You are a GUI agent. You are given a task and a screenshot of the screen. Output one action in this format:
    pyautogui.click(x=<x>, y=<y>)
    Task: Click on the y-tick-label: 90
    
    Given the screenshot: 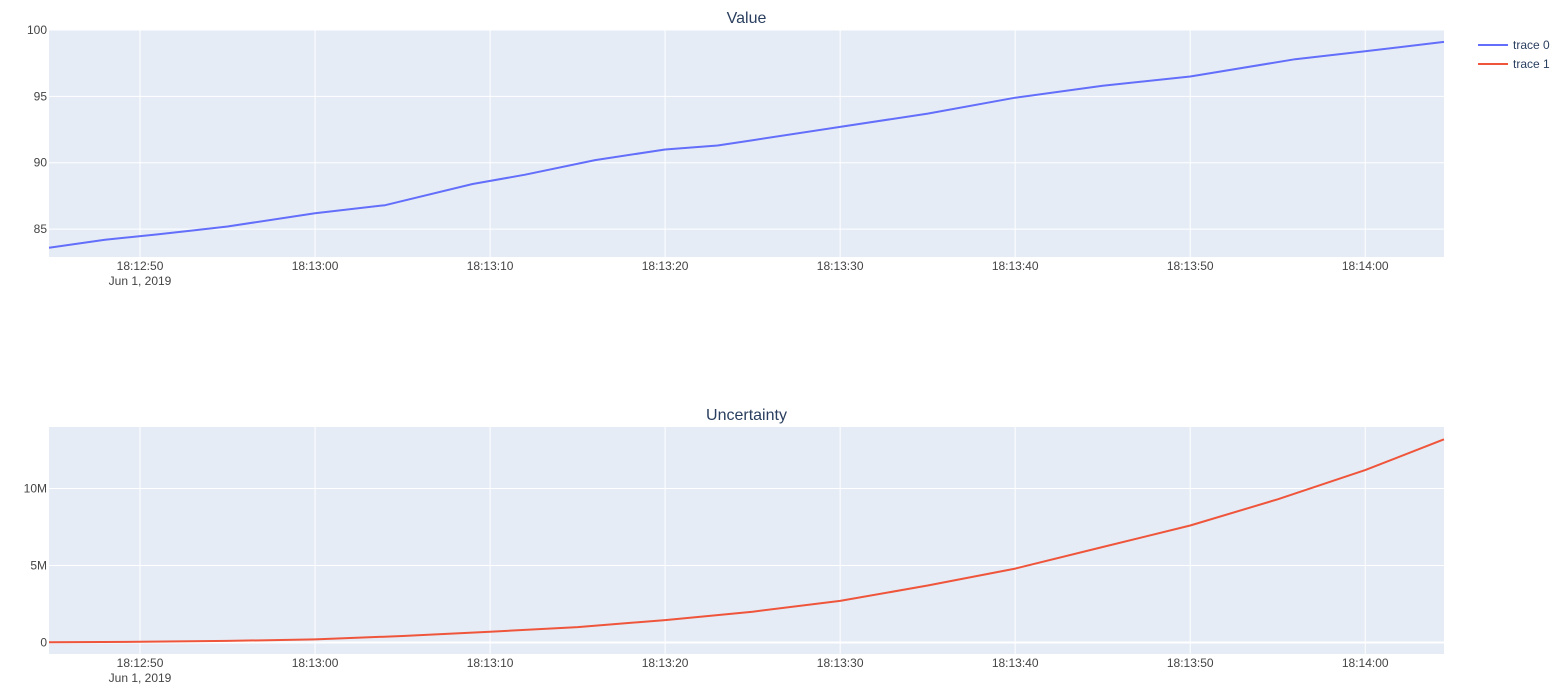 What is the action you would take?
    pyautogui.click(x=41, y=163)
    